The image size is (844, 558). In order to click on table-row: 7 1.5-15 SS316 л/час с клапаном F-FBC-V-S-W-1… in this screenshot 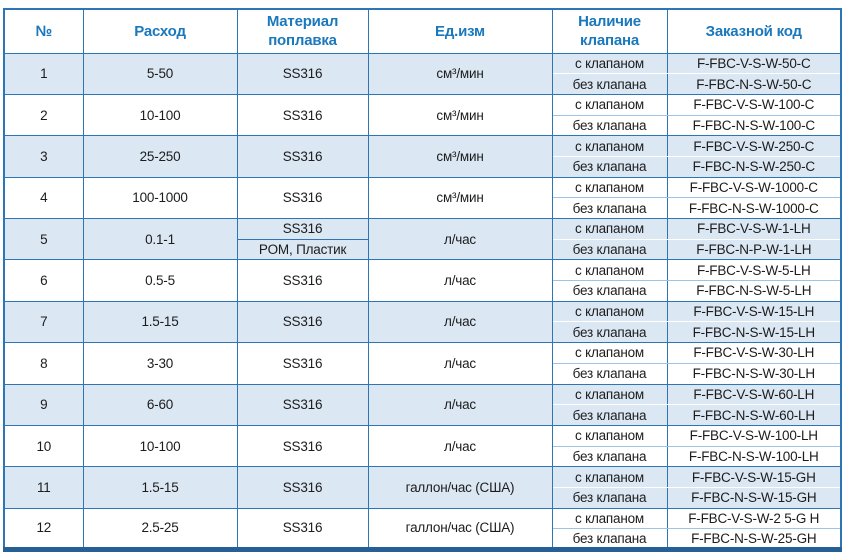, I will do `click(422, 322)`.